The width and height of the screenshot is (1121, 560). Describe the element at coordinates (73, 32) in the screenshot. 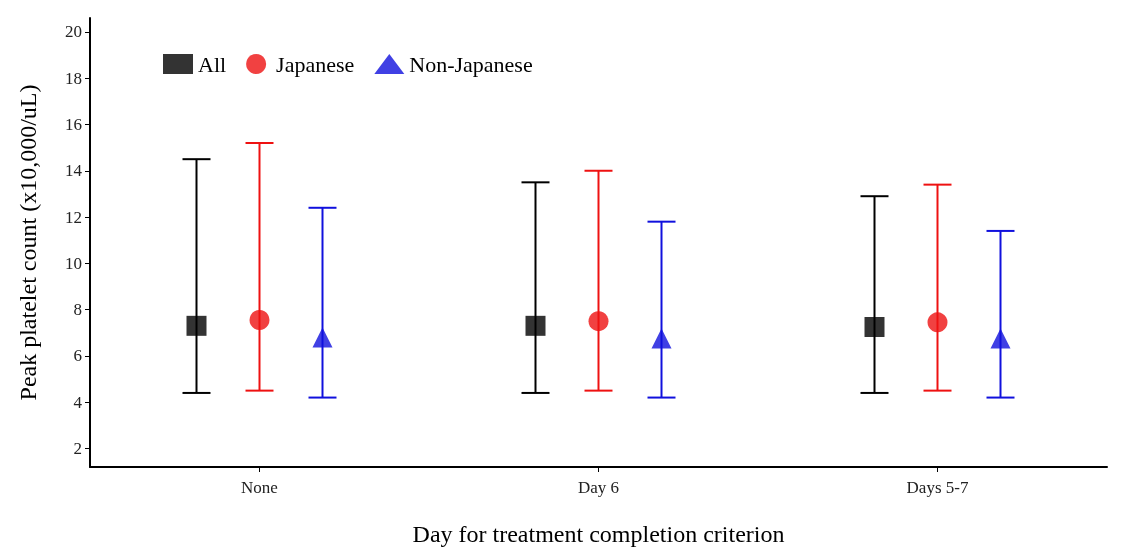

I see `y-tick-label: 20` at that location.